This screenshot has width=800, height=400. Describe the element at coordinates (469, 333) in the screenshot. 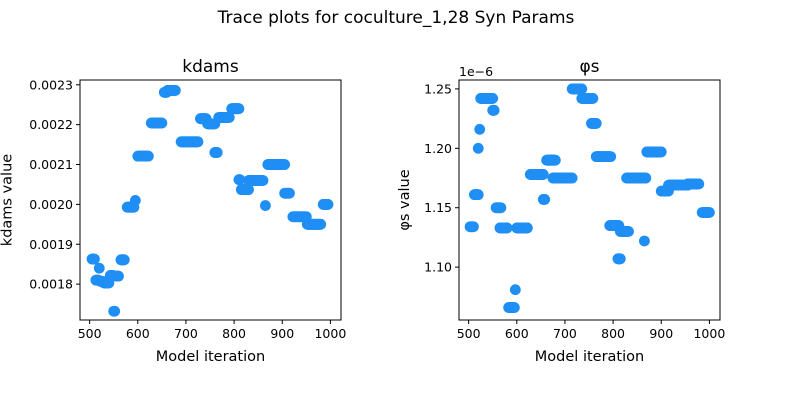

I see `phis-xtick-label: 500` at that location.